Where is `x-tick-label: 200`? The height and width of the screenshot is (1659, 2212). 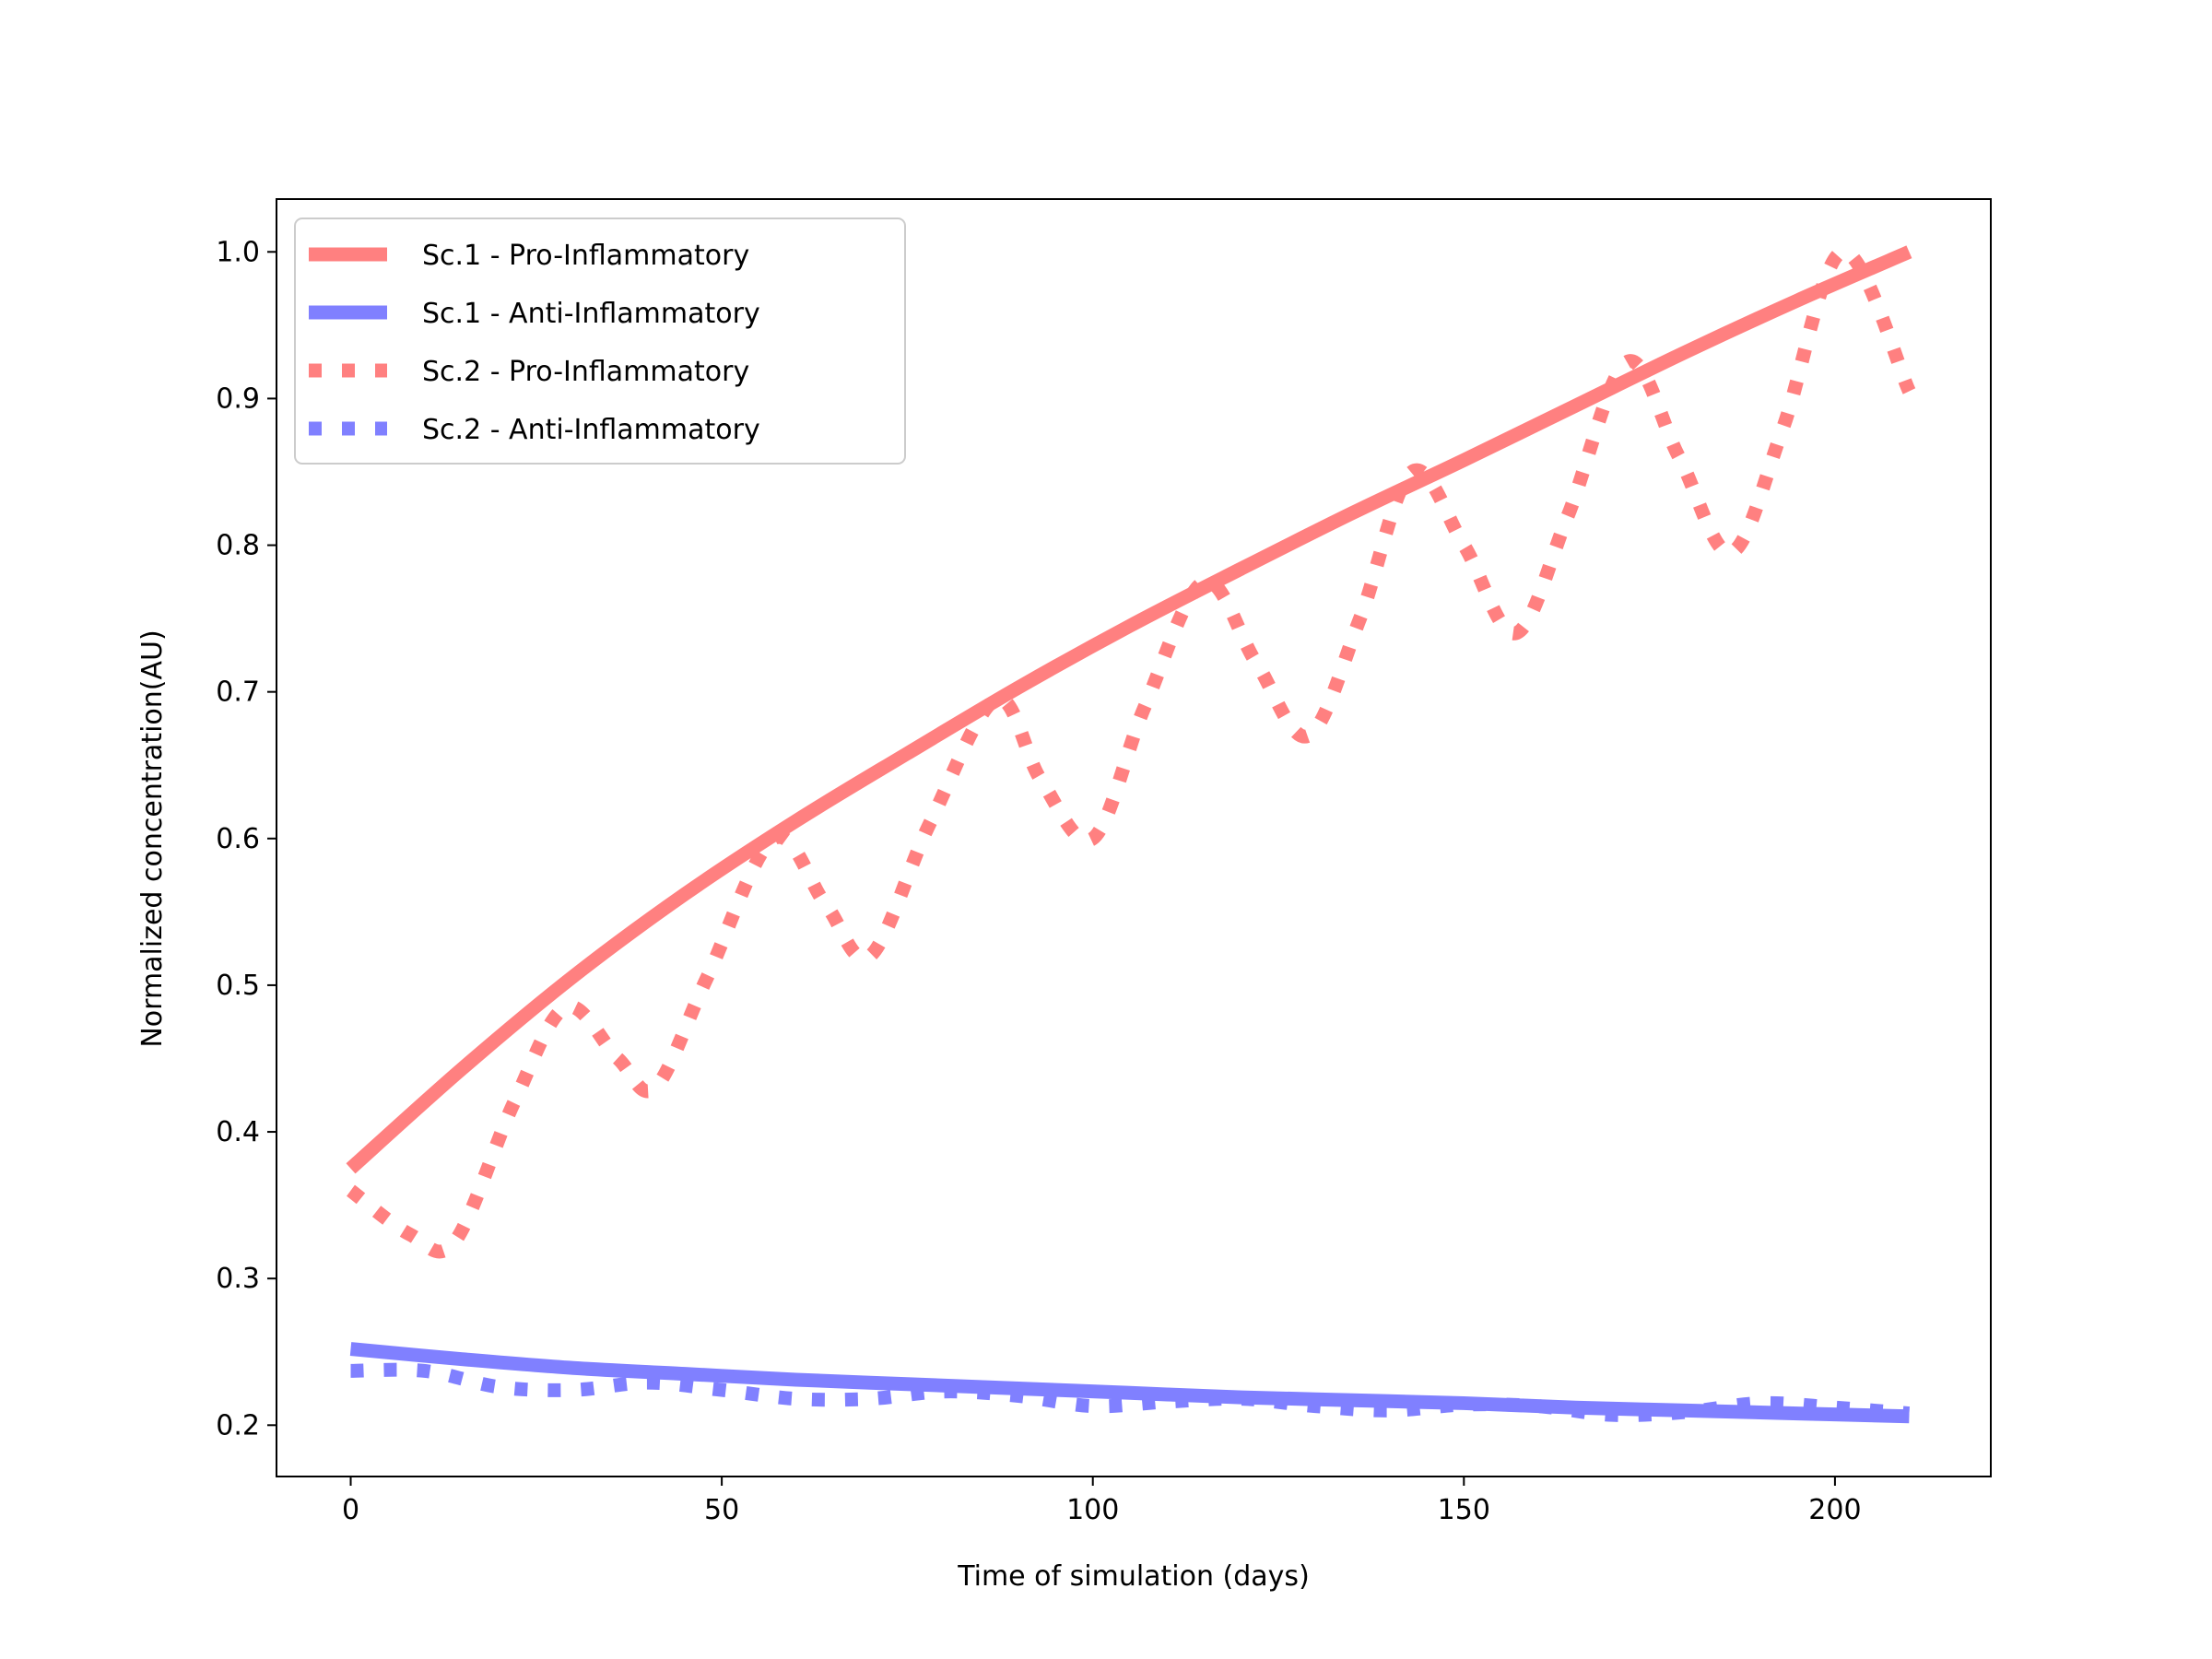 x-tick-label: 200 is located at coordinates (1834, 1510).